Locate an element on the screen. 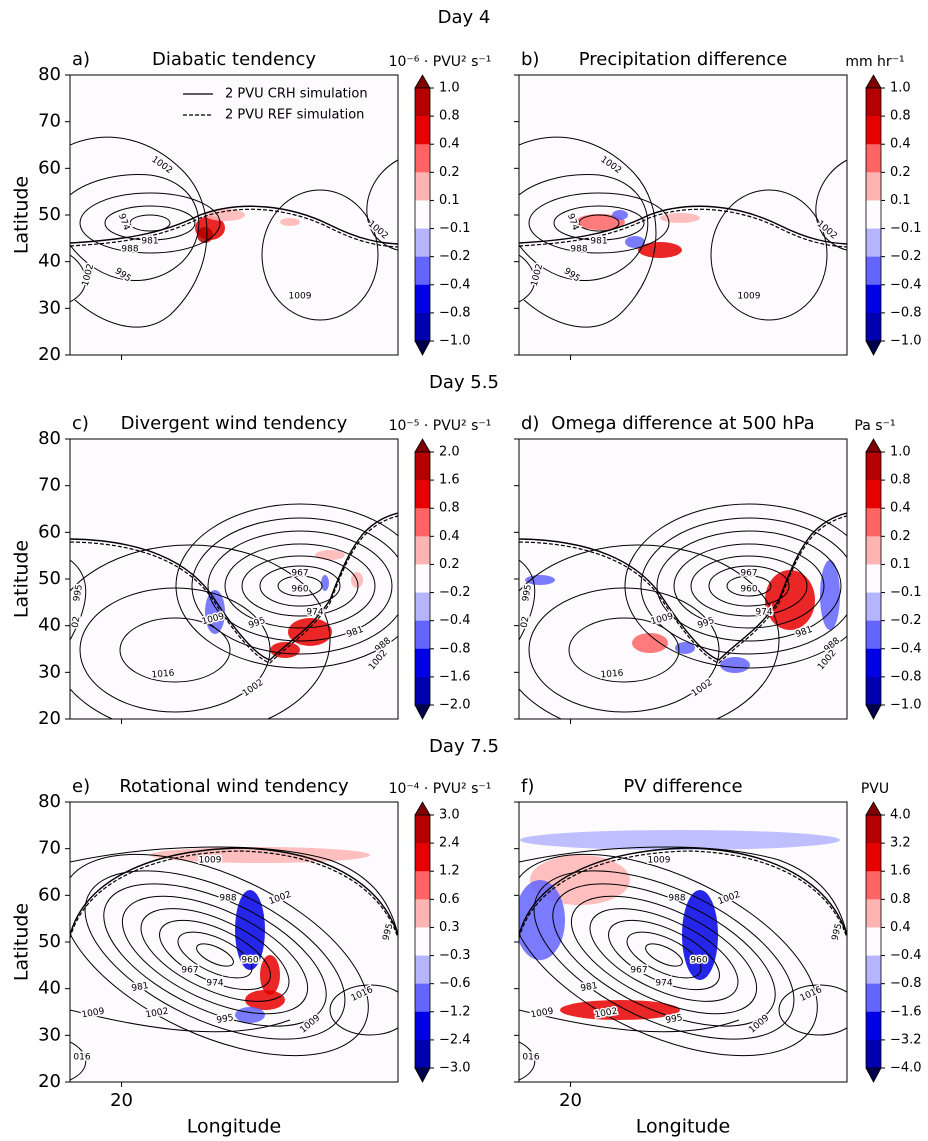  y-tick-label: 80 is located at coordinates (49, 438).